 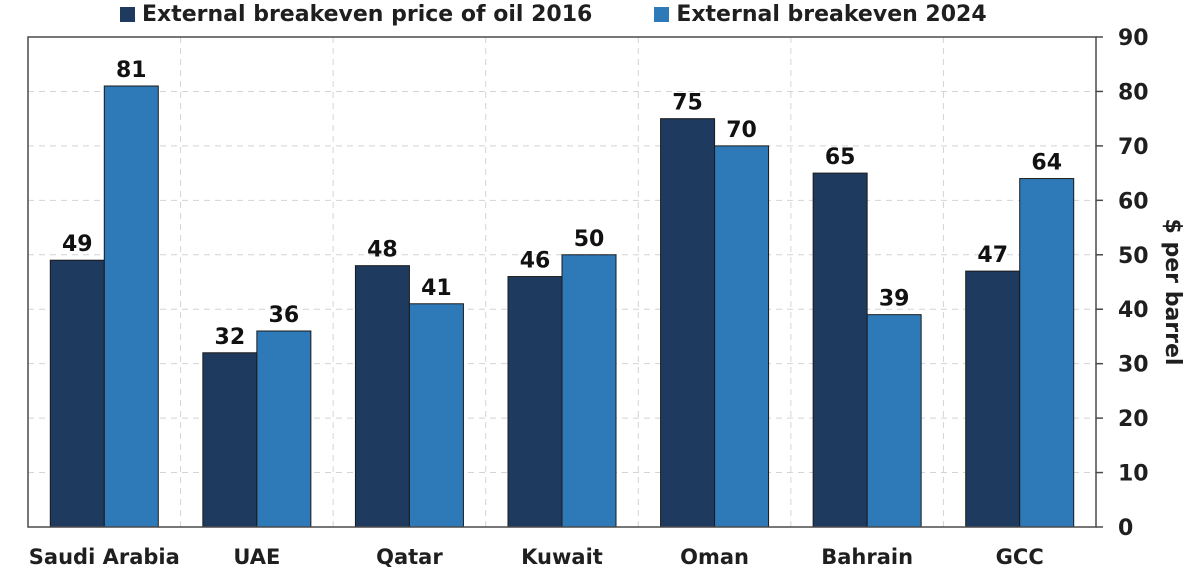 What do you see at coordinates (662, 14) in the screenshot?
I see `legend-swatch-2024` at bounding box center [662, 14].